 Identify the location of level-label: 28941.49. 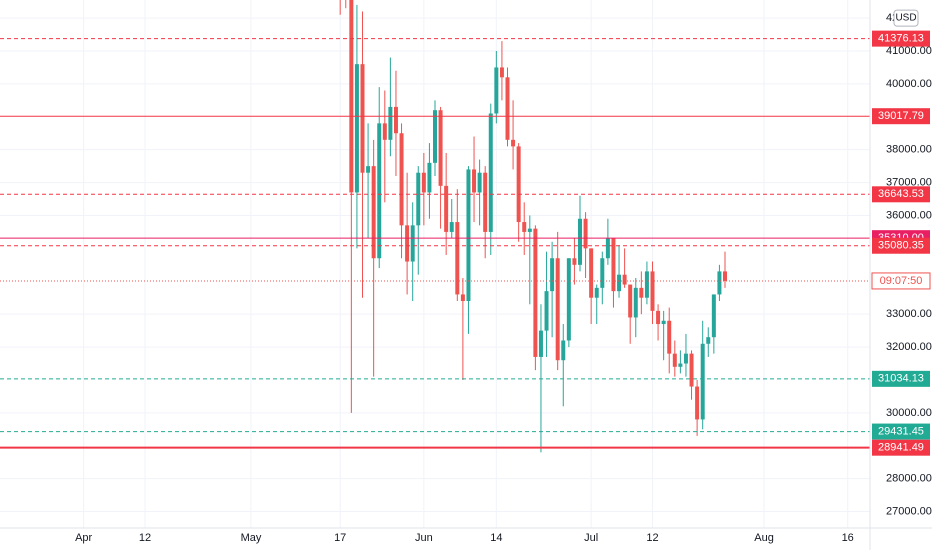
(901, 448).